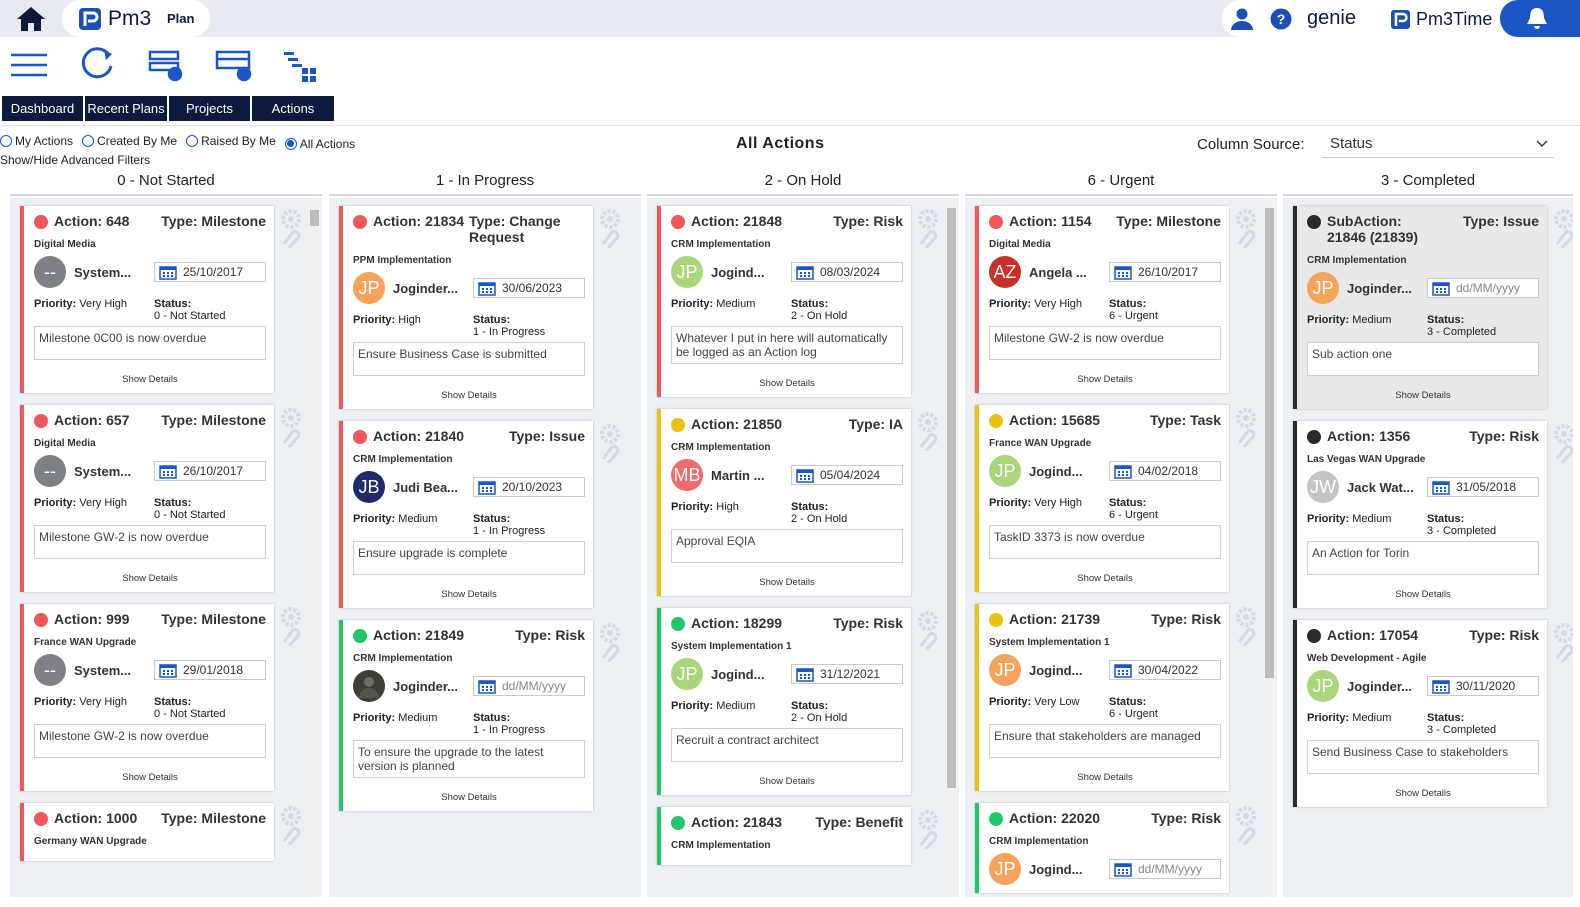 This screenshot has height=907, width=1580. I want to click on date-input: 31/05/2018, so click(1483, 487).